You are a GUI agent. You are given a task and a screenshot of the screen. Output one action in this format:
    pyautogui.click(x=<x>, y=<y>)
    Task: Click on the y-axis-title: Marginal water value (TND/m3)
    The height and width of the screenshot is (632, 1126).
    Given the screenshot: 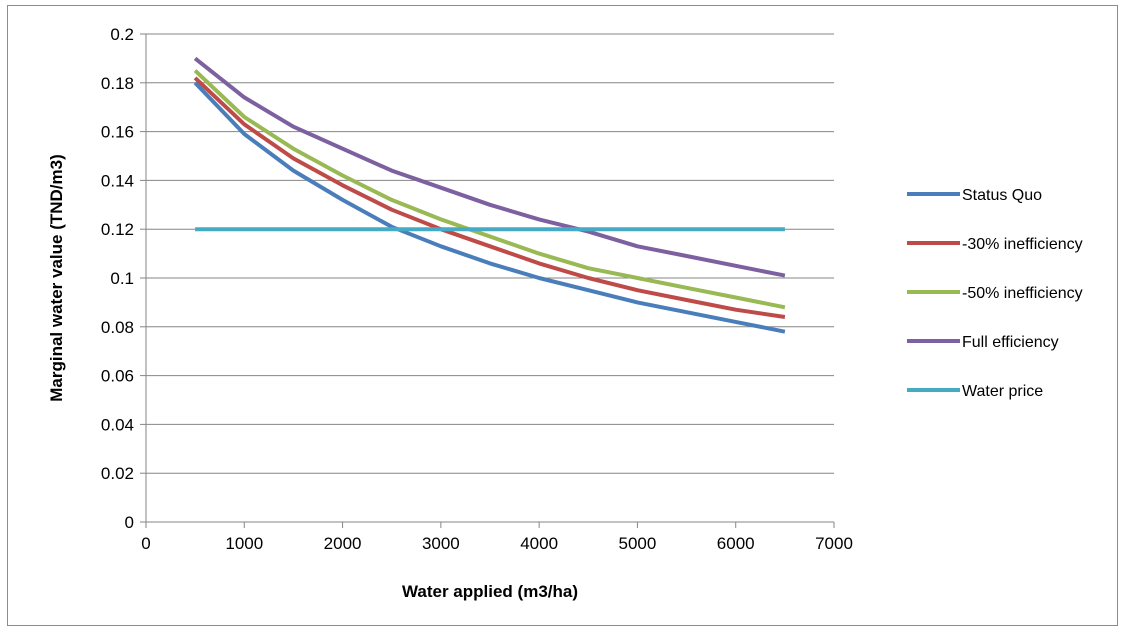 What is the action you would take?
    pyautogui.click(x=56, y=278)
    